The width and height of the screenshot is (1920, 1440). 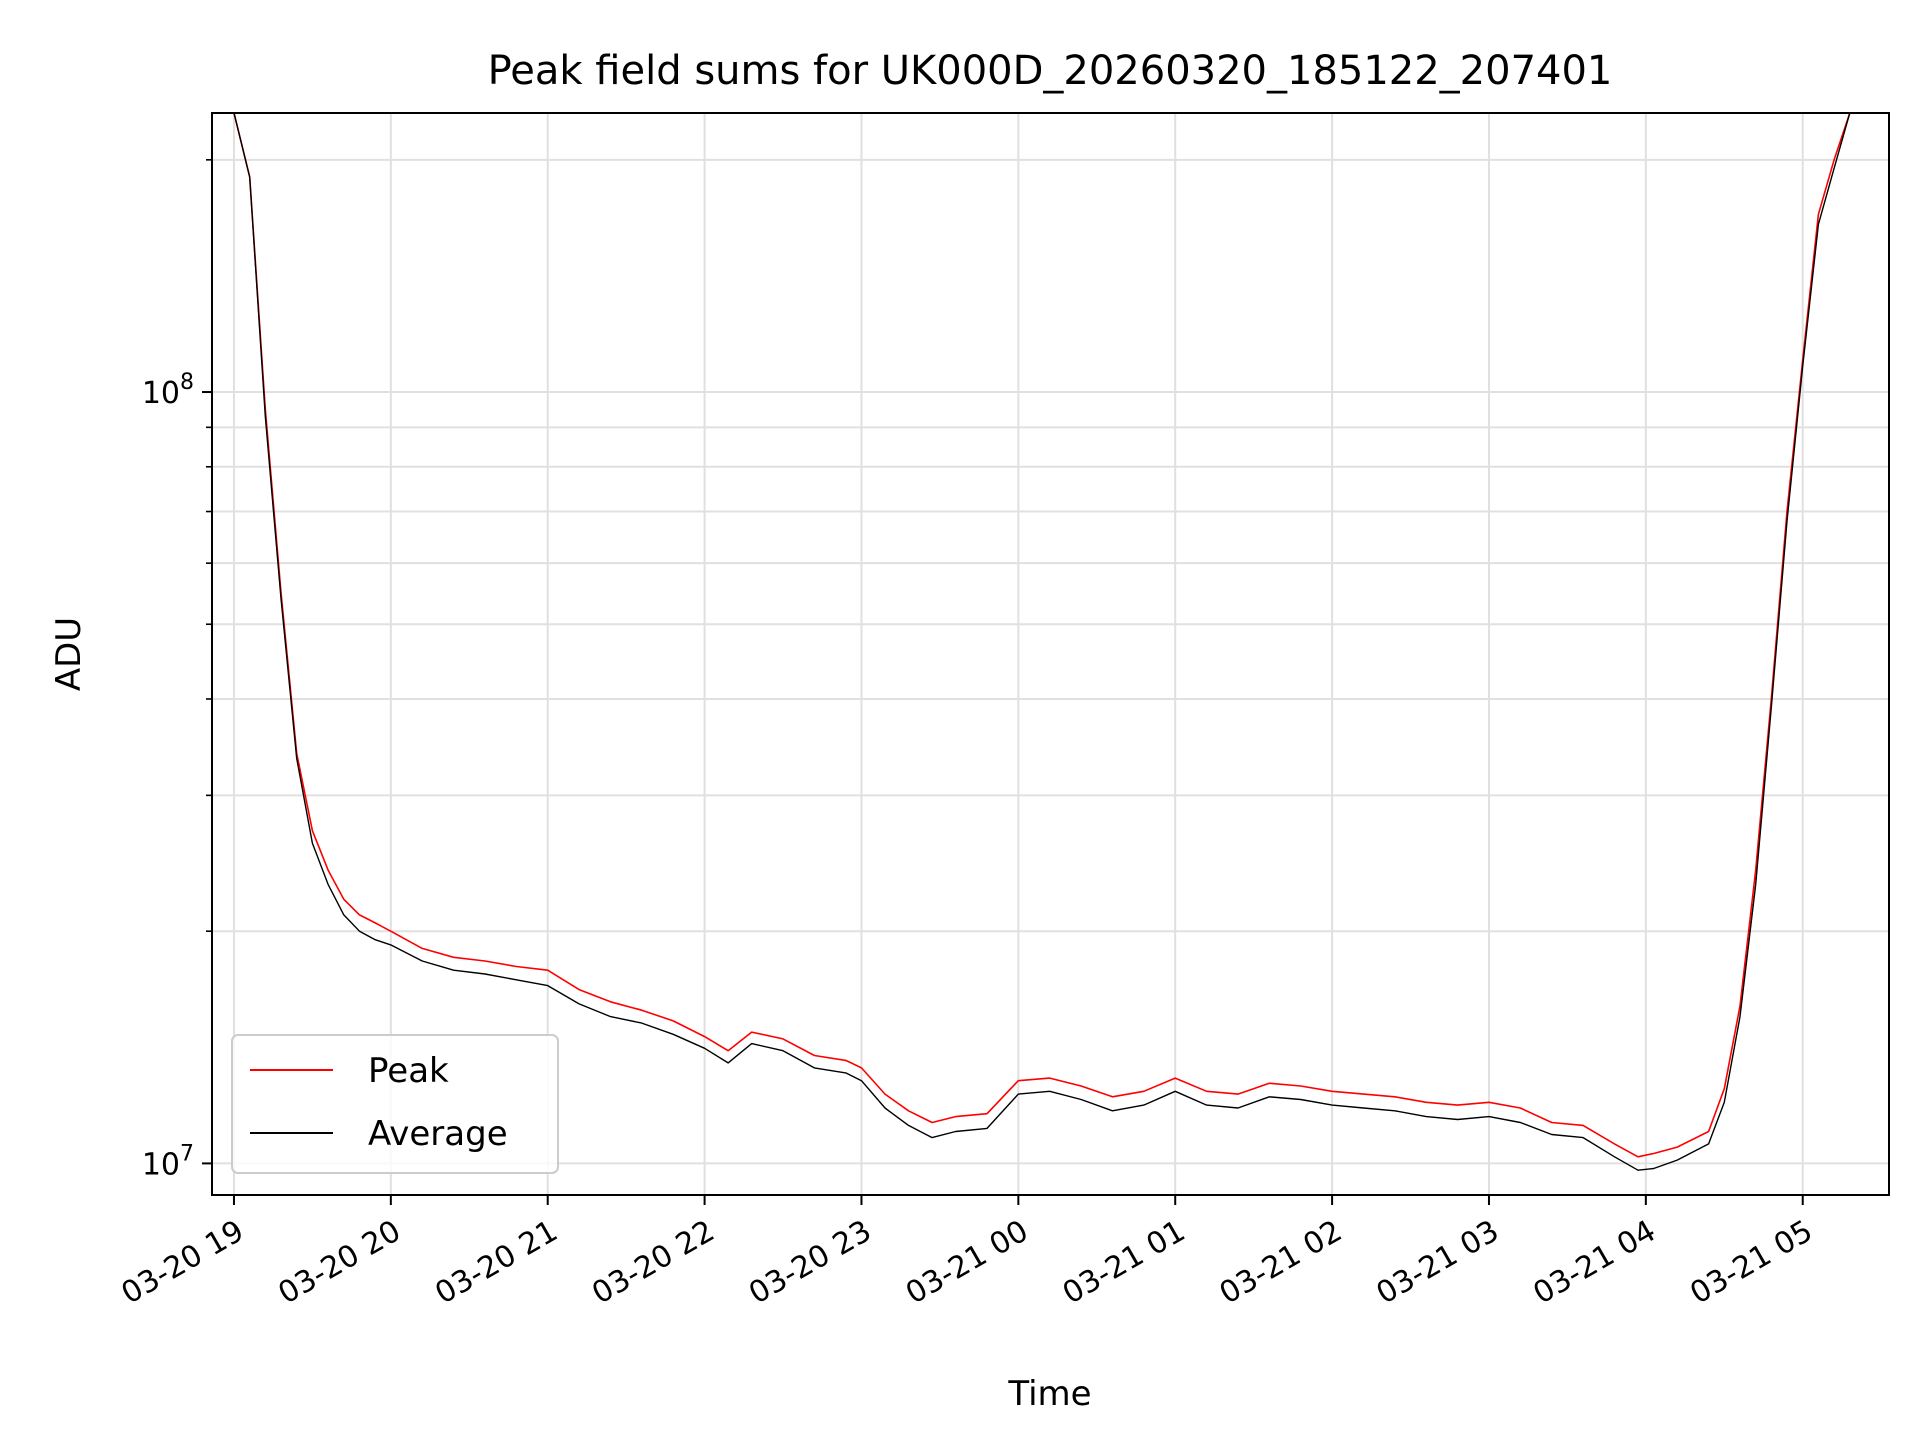 I want to click on y-tick-label: 10⁷, so click(x=168, y=1161).